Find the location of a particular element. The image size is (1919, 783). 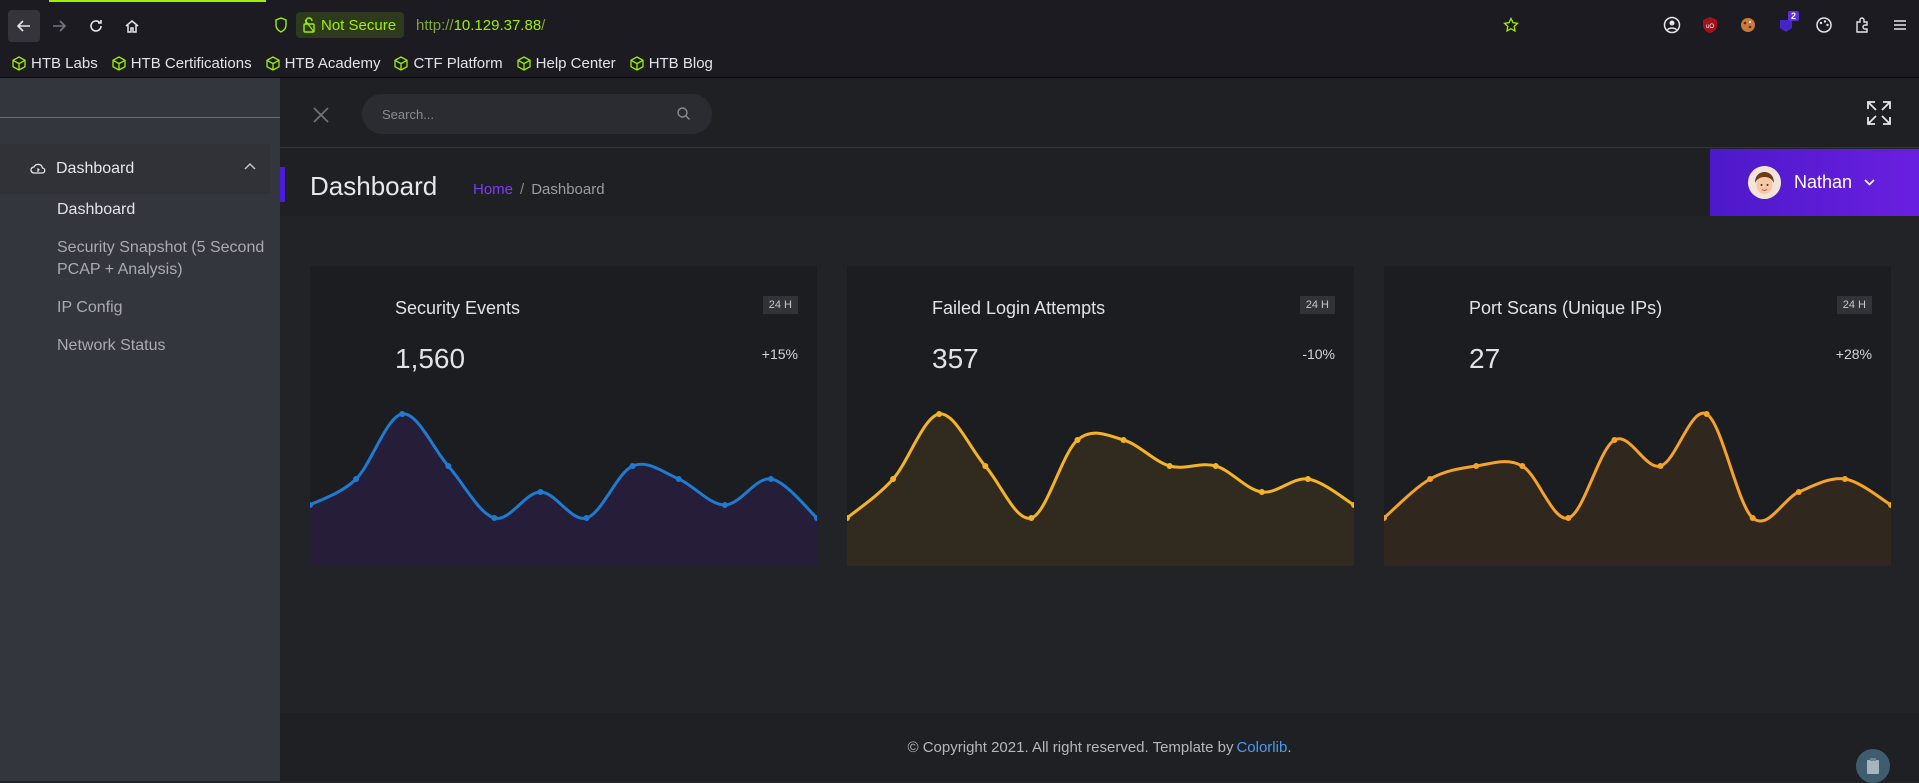

not-secure-badge: Not Secure is located at coordinates (350, 25).